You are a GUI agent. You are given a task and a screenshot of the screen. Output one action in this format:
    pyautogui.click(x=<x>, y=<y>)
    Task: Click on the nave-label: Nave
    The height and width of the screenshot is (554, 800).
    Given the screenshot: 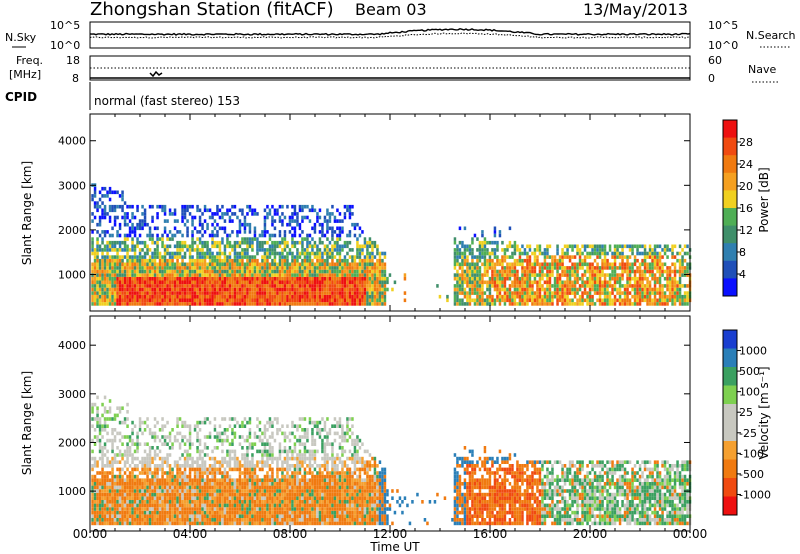 What is the action you would take?
    pyautogui.click(x=762, y=69)
    